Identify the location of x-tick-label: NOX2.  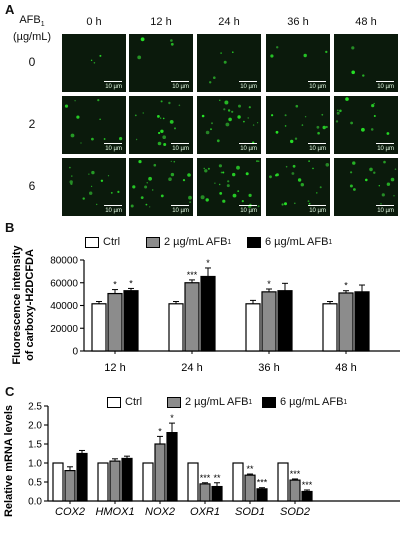
(160, 512).